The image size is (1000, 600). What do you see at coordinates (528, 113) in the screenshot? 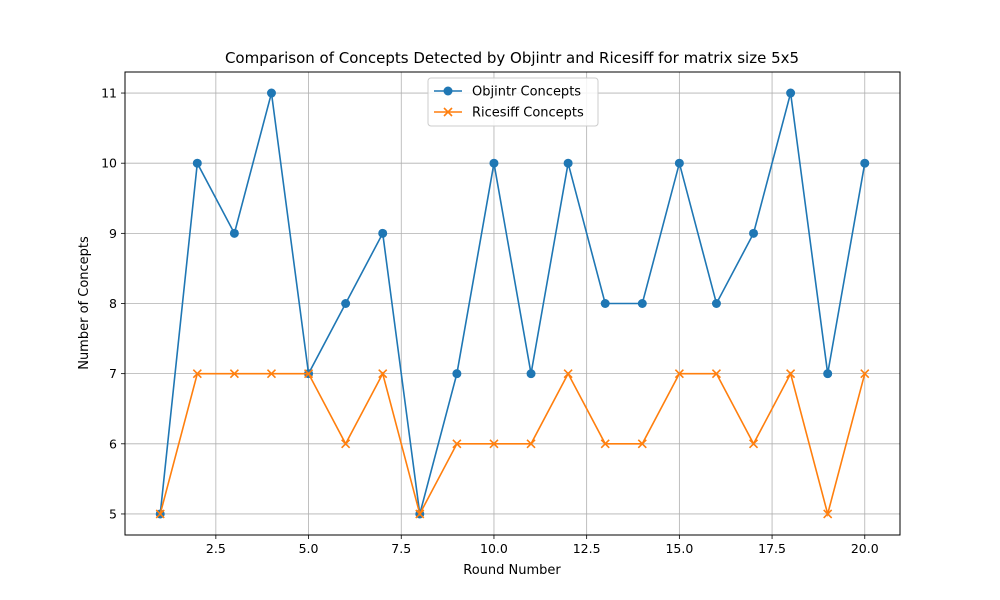
I see `legend-label-ricesiff: Ricesiff Concepts` at bounding box center [528, 113].